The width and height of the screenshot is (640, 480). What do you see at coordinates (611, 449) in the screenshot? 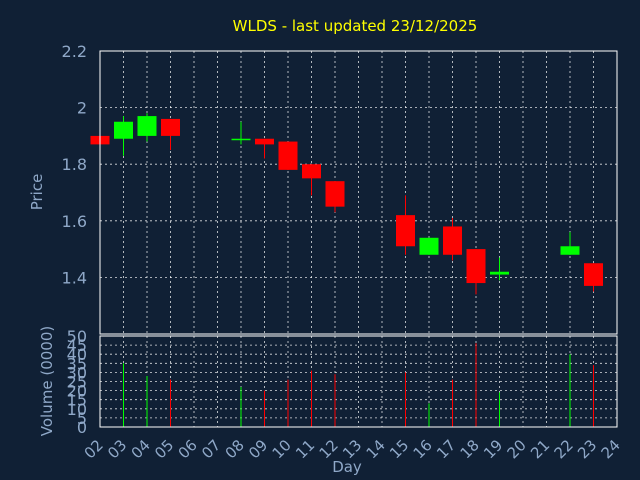
I see `x-tick-label: 24` at bounding box center [611, 449].